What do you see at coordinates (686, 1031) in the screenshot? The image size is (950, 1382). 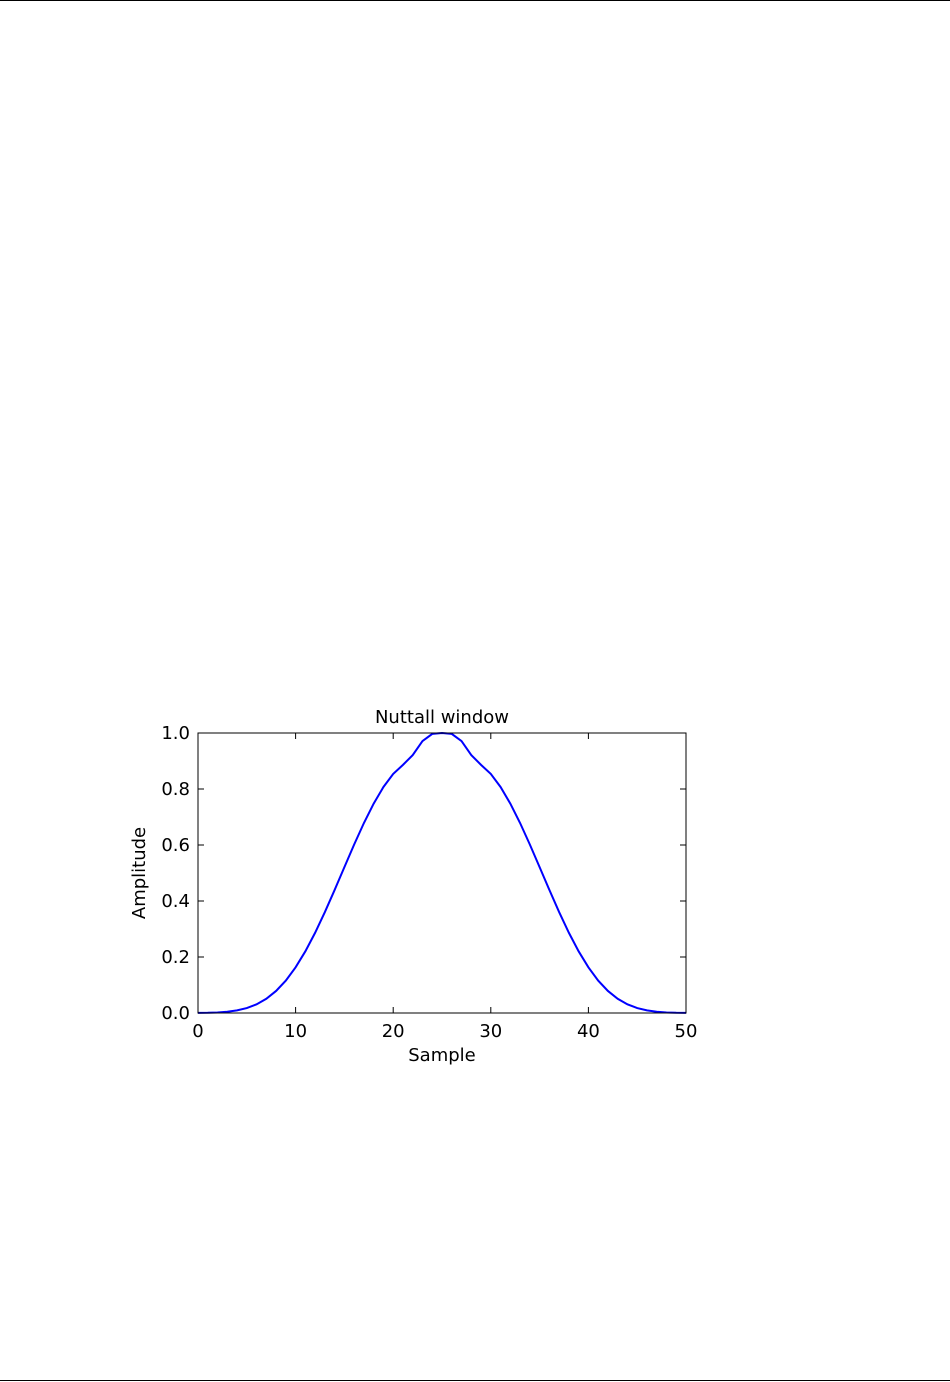 I see `x-tick-label: 50` at bounding box center [686, 1031].